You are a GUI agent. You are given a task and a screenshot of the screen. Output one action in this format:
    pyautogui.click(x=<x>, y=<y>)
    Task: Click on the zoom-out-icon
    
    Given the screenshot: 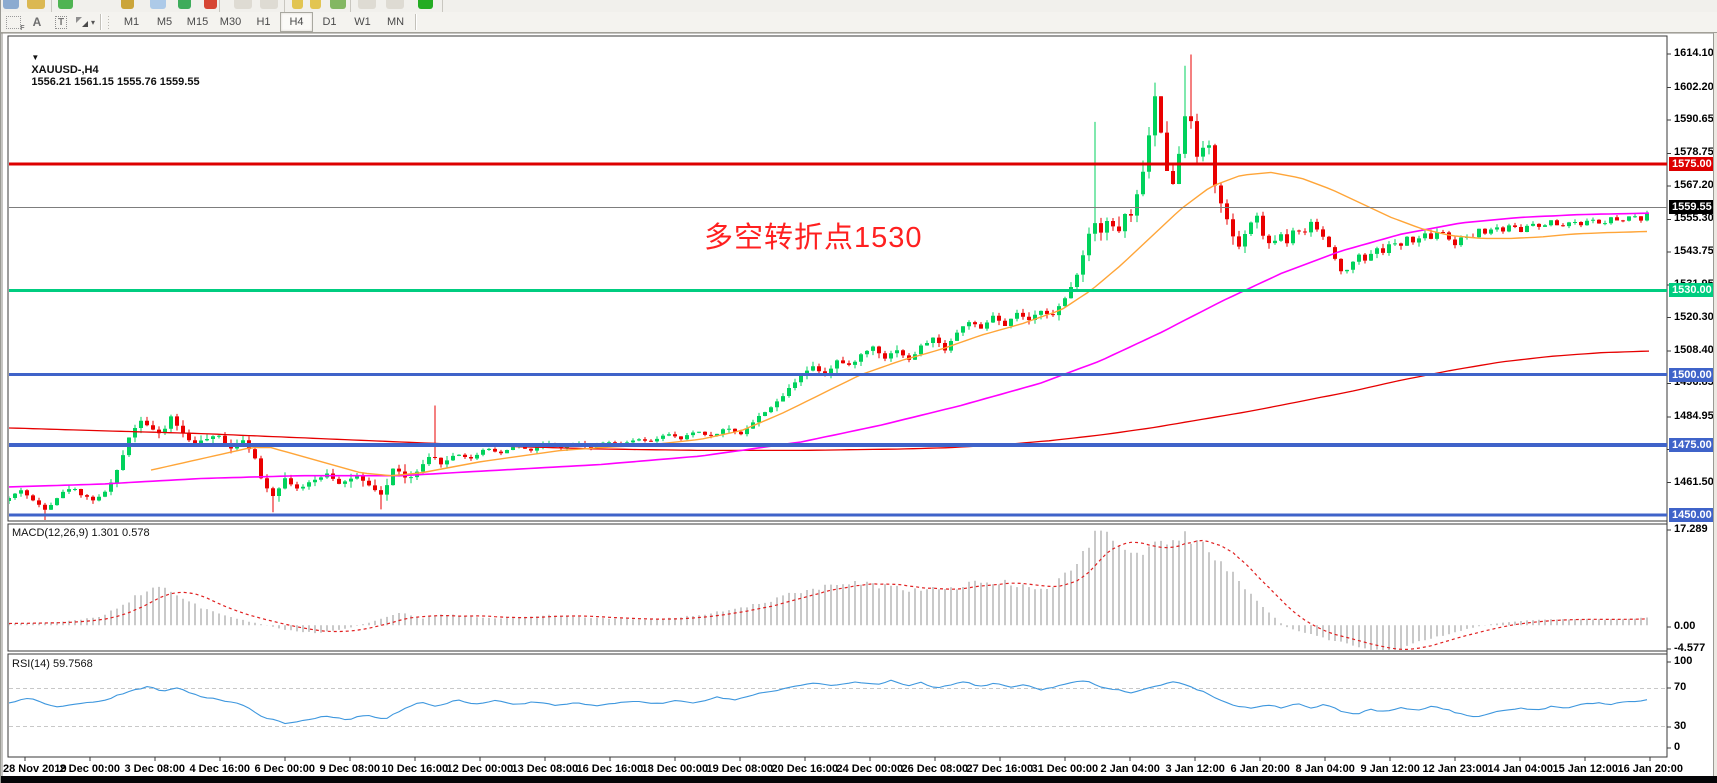 What is the action you would take?
    pyautogui.click(x=315, y=4)
    